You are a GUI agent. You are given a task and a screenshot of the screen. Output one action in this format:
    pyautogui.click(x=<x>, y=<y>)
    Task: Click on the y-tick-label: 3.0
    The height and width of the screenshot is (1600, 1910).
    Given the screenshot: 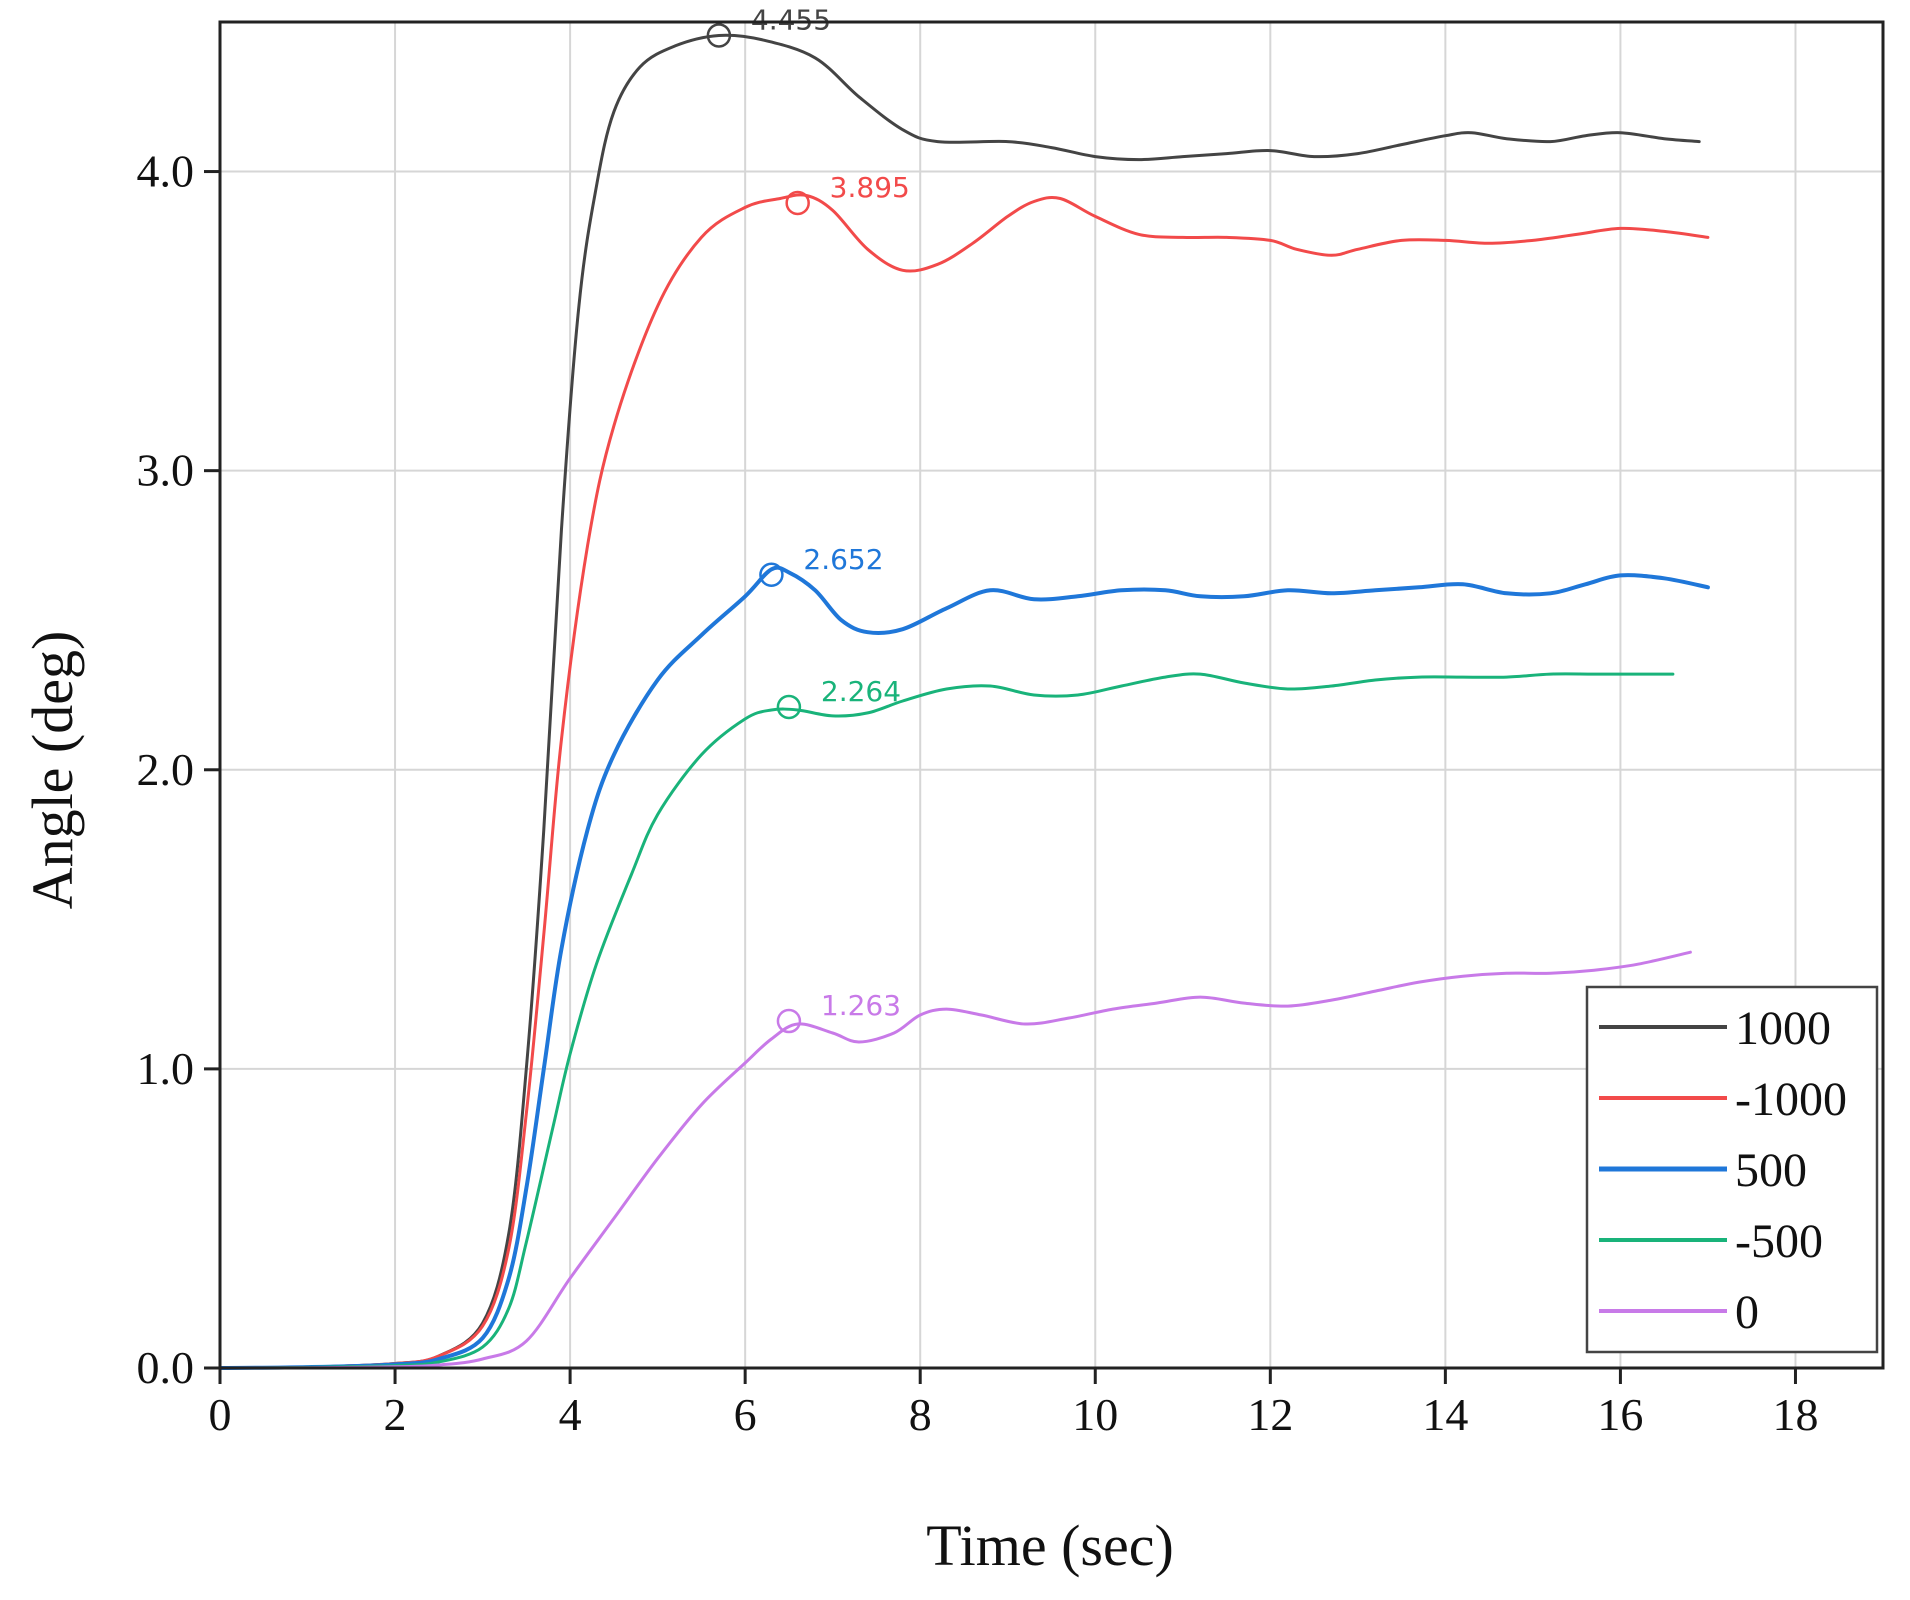 What is the action you would take?
    pyautogui.click(x=166, y=470)
    